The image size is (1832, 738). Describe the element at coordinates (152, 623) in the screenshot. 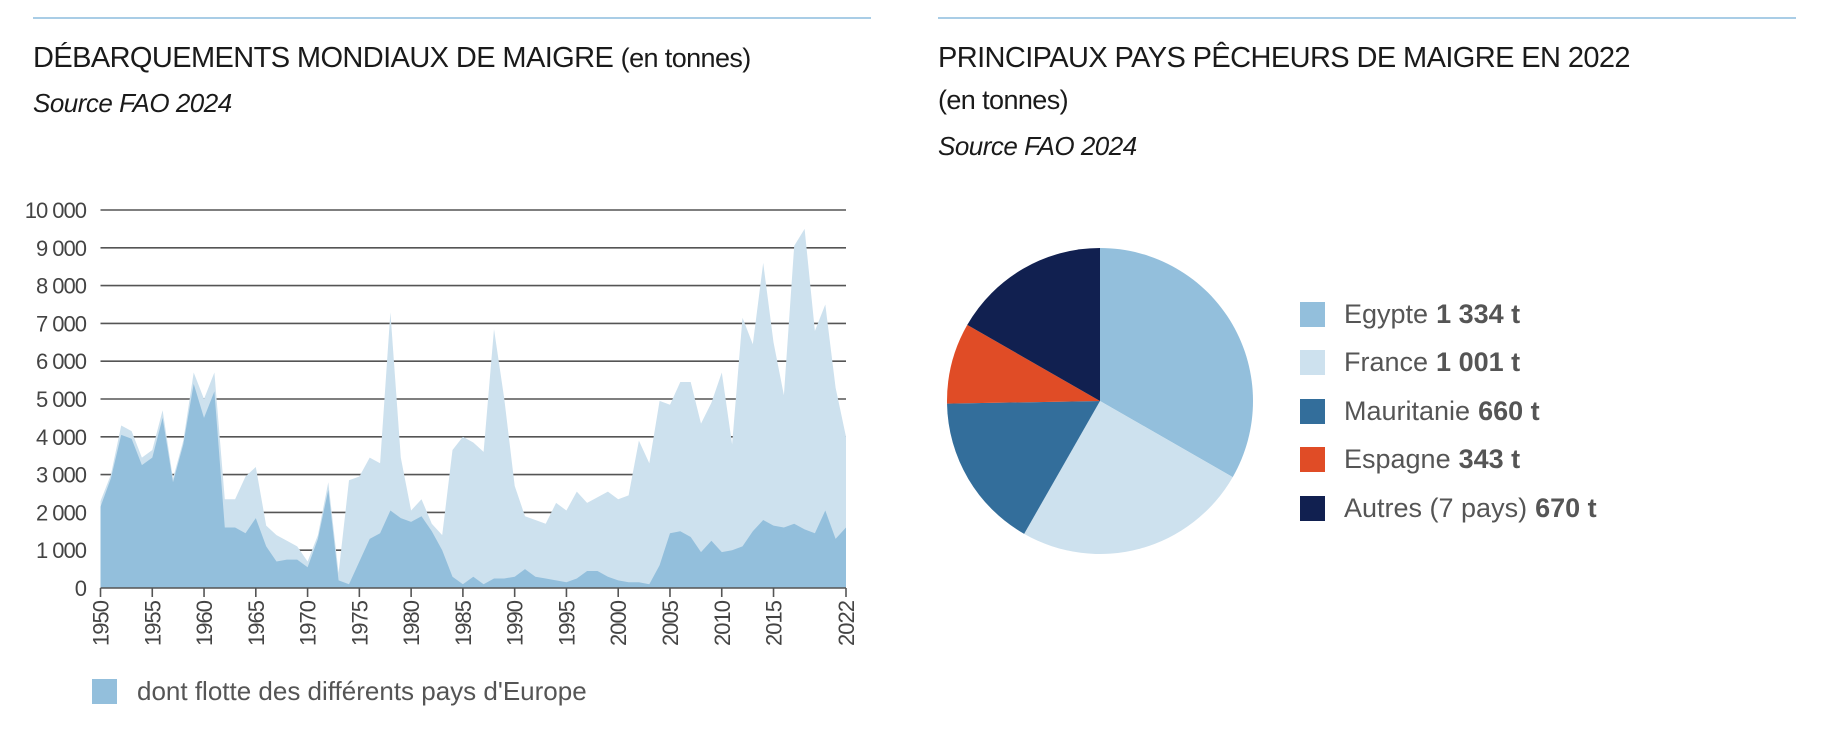

I see `x-tick-label: 1955` at that location.